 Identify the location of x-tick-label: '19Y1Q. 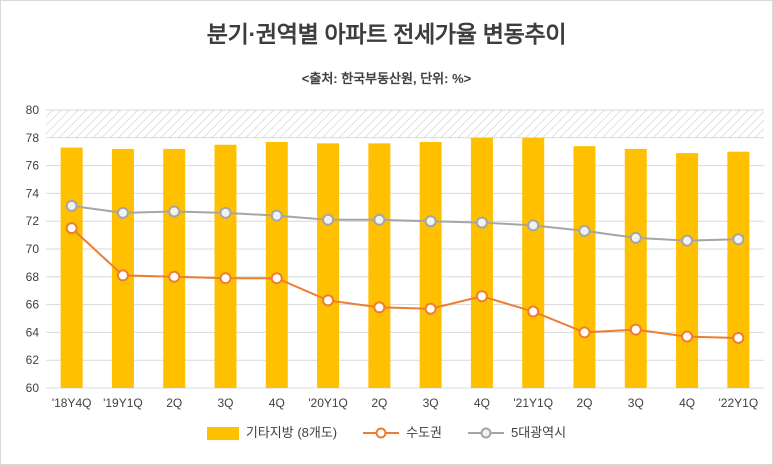
(123, 403).